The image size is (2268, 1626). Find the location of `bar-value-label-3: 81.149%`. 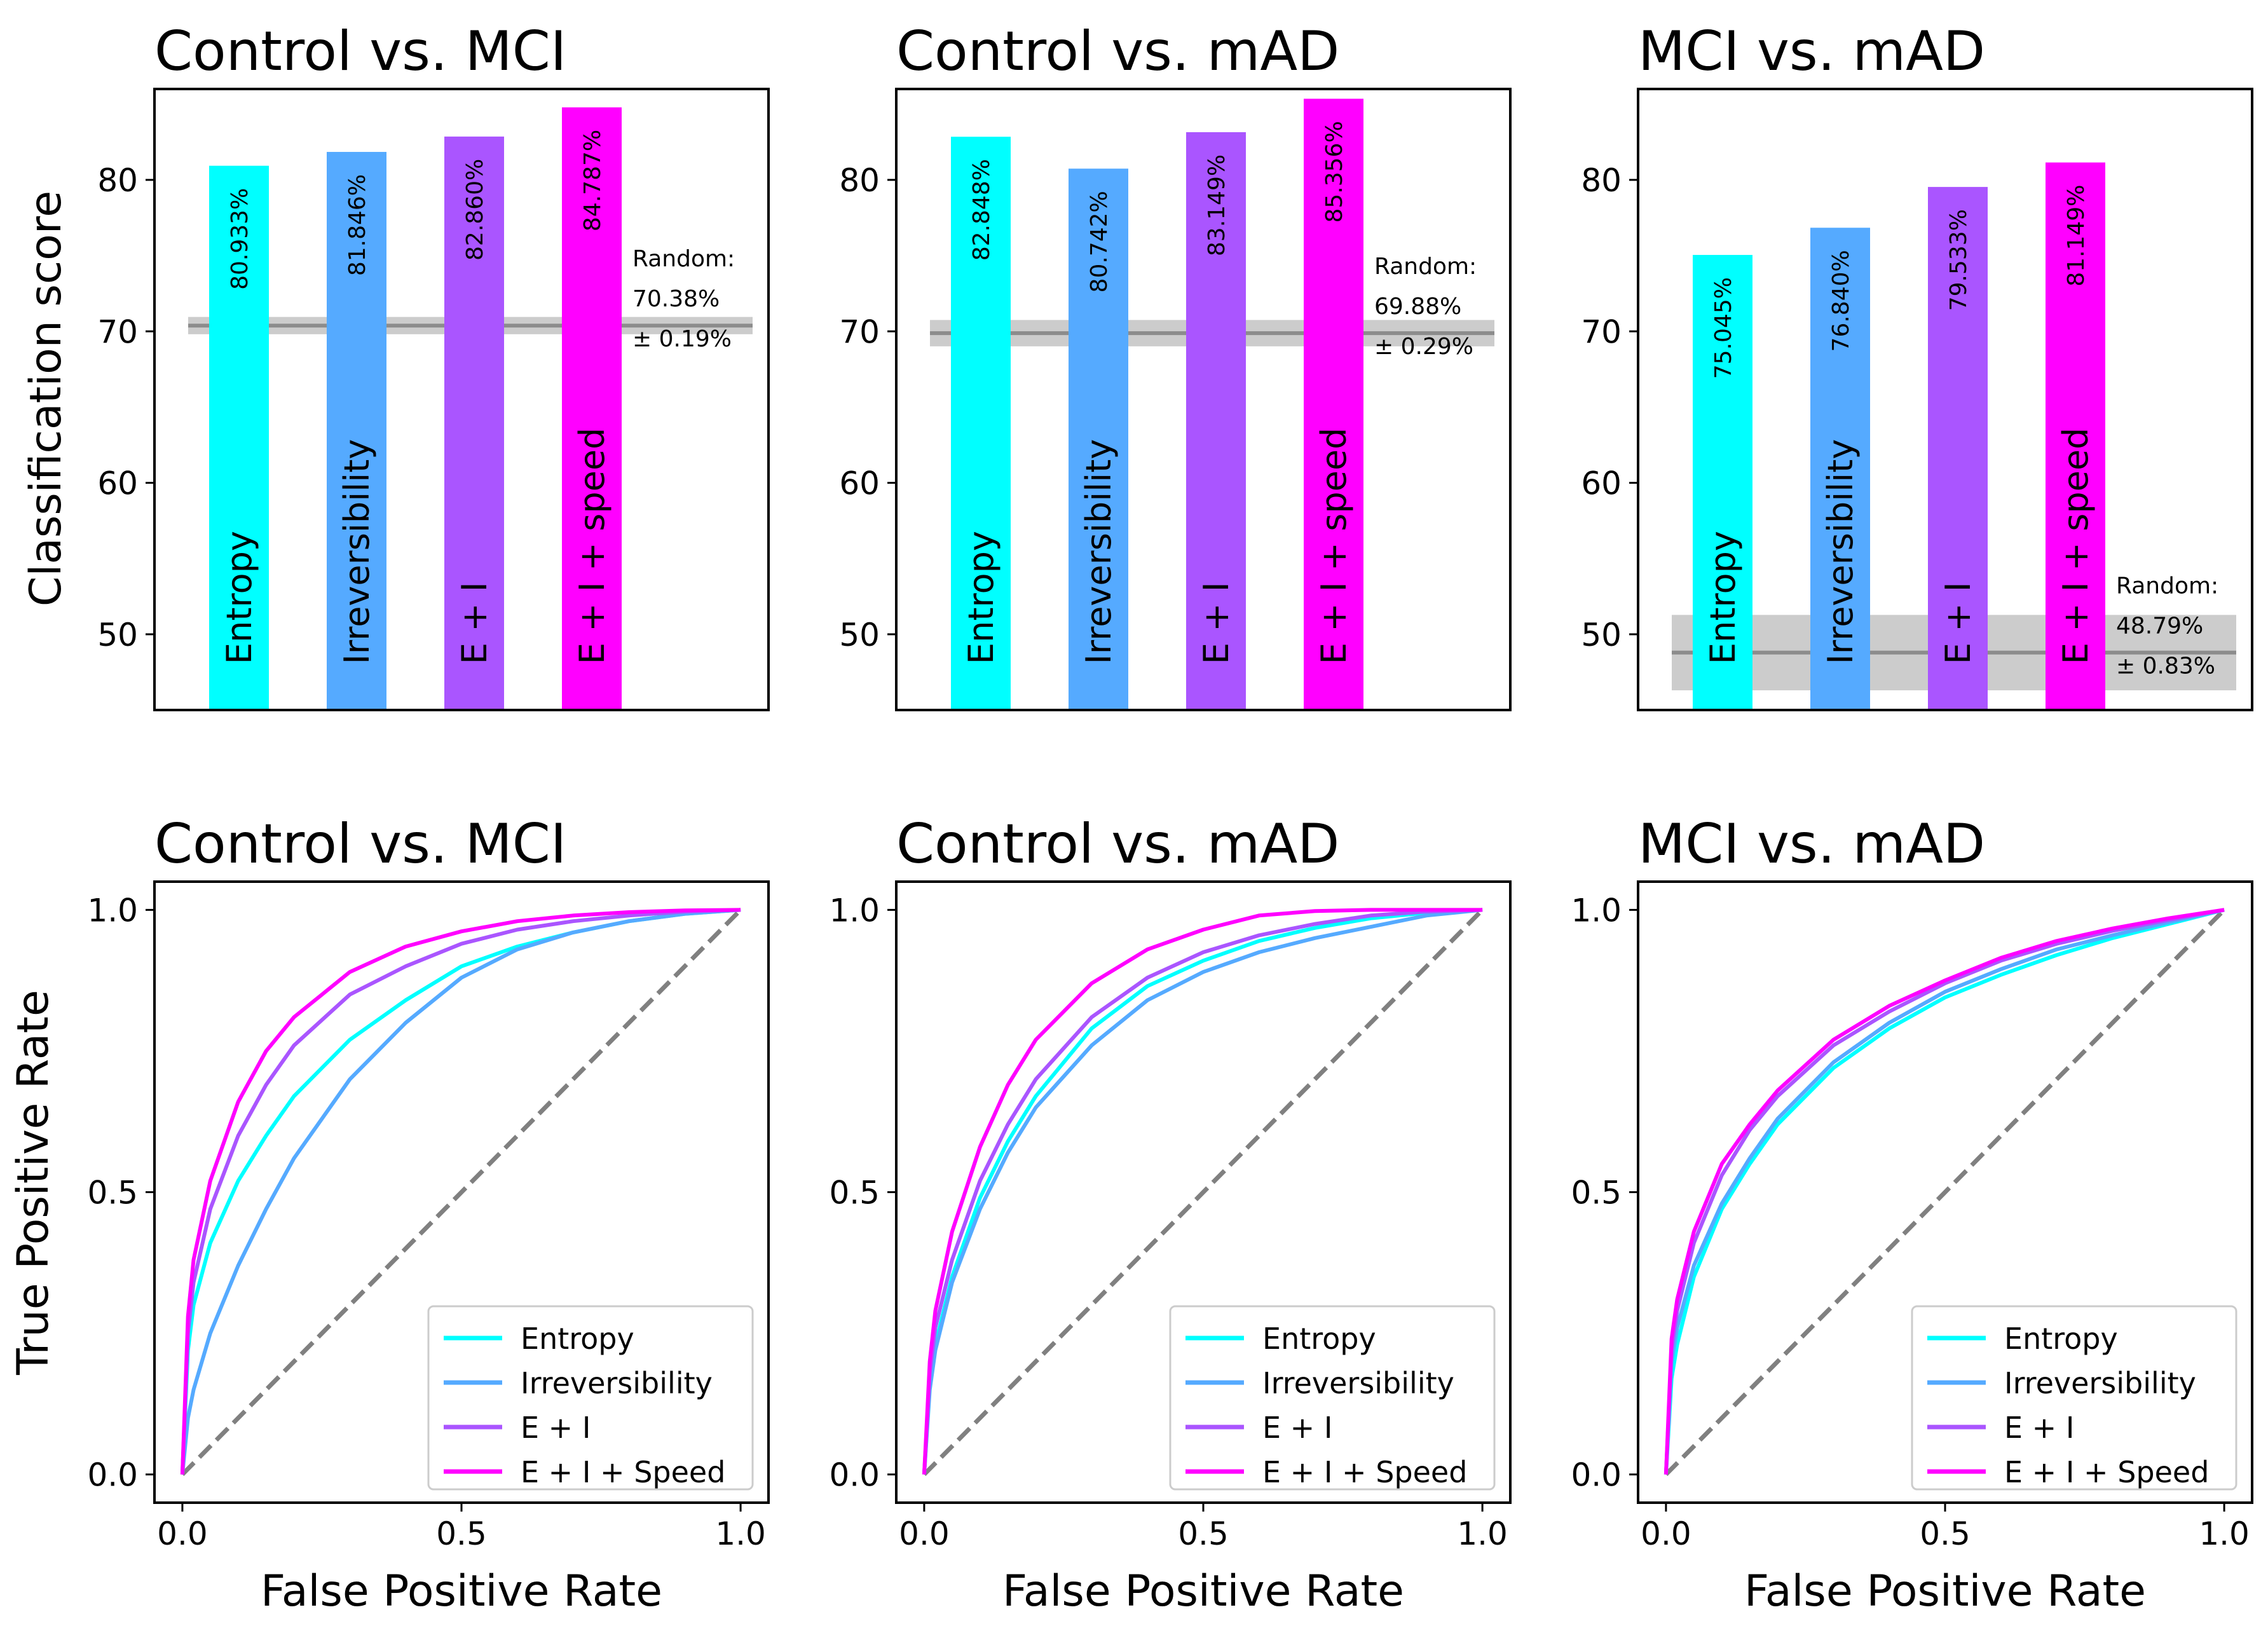

bar-value-label-3: 81.149% is located at coordinates (2076, 236).